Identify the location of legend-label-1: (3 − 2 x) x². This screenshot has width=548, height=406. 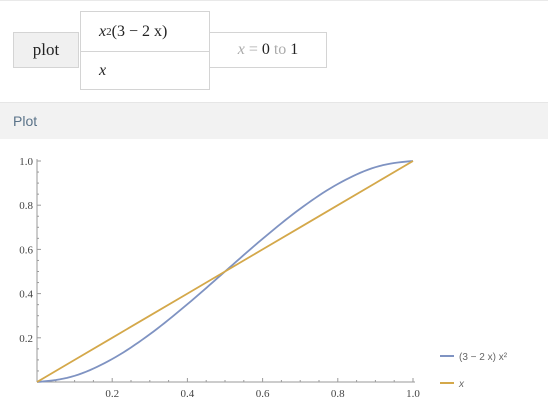
(483, 357).